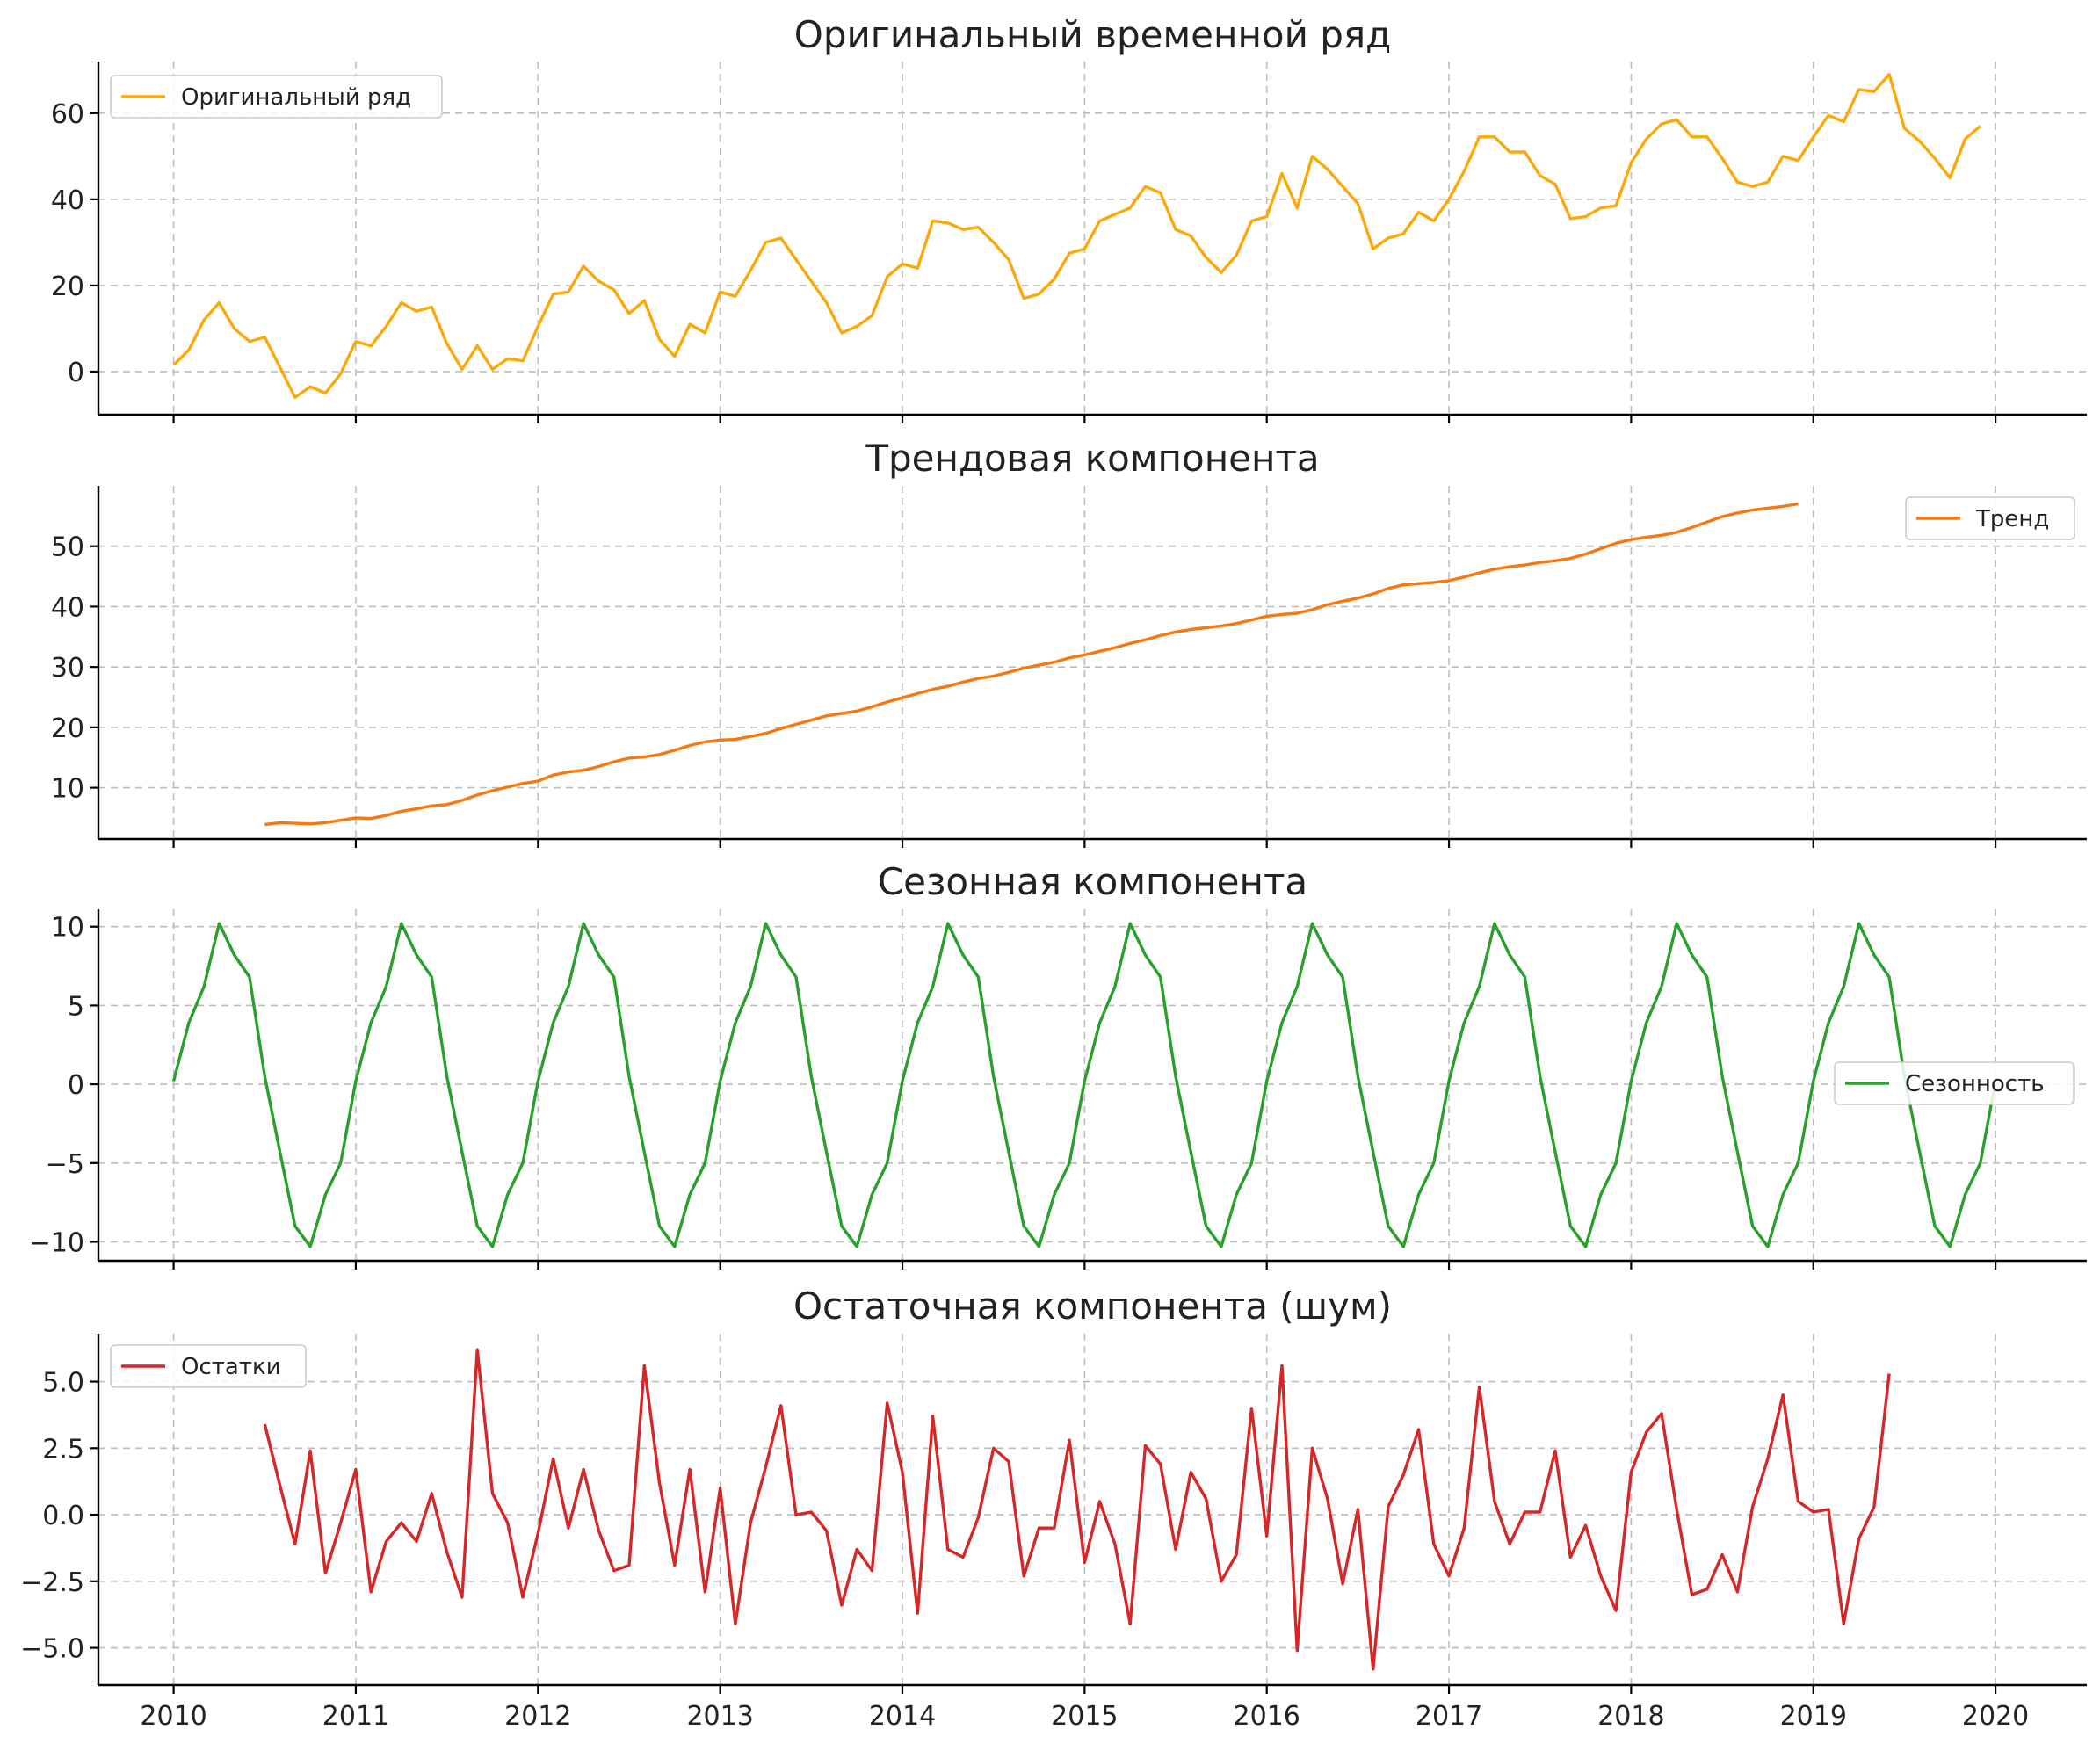  Describe the element at coordinates (719, 1716) in the screenshot. I see `x-tick-label: 2013` at that location.